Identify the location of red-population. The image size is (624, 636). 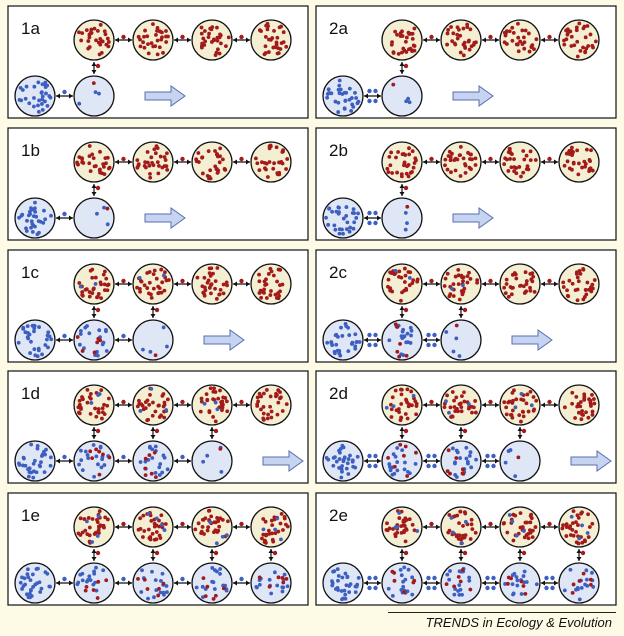
(212, 405).